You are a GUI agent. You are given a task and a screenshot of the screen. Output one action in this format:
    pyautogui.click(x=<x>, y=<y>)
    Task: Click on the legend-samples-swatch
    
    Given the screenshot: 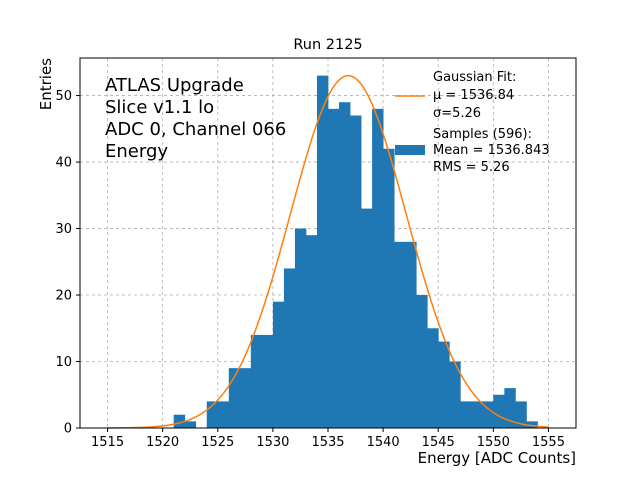 What is the action you would take?
    pyautogui.click(x=410, y=150)
    